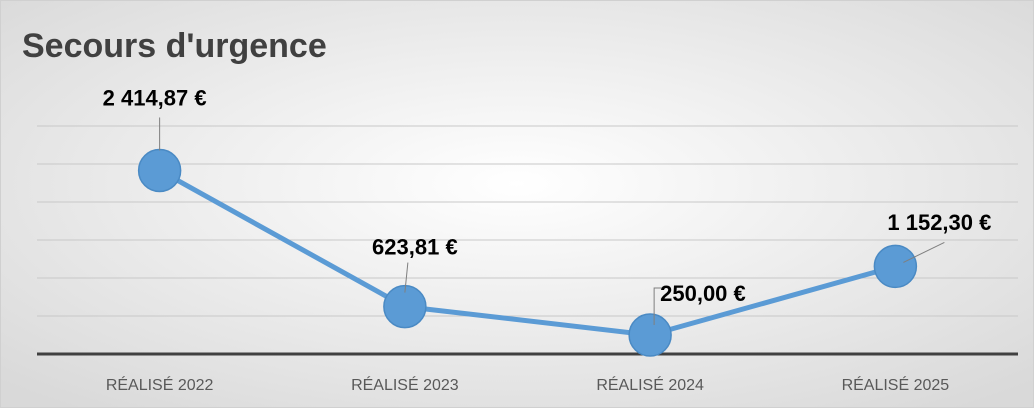 This screenshot has width=1034, height=408. Describe the element at coordinates (405, 384) in the screenshot. I see `x-tick-label: RÉALISÉ 2023` at that location.